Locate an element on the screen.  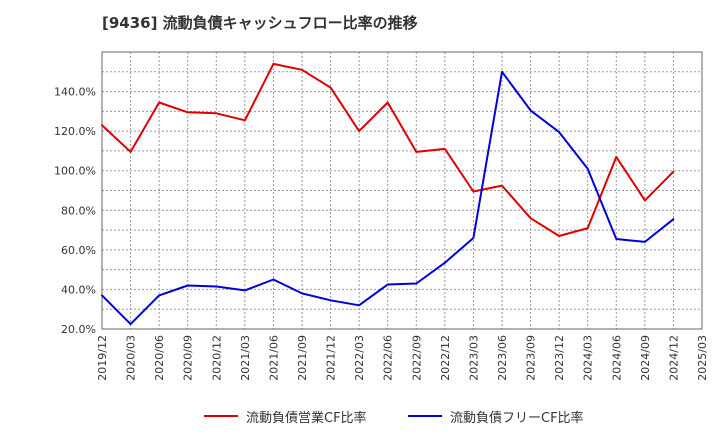
x-tick-label: 2024/03 is located at coordinates (588, 358).